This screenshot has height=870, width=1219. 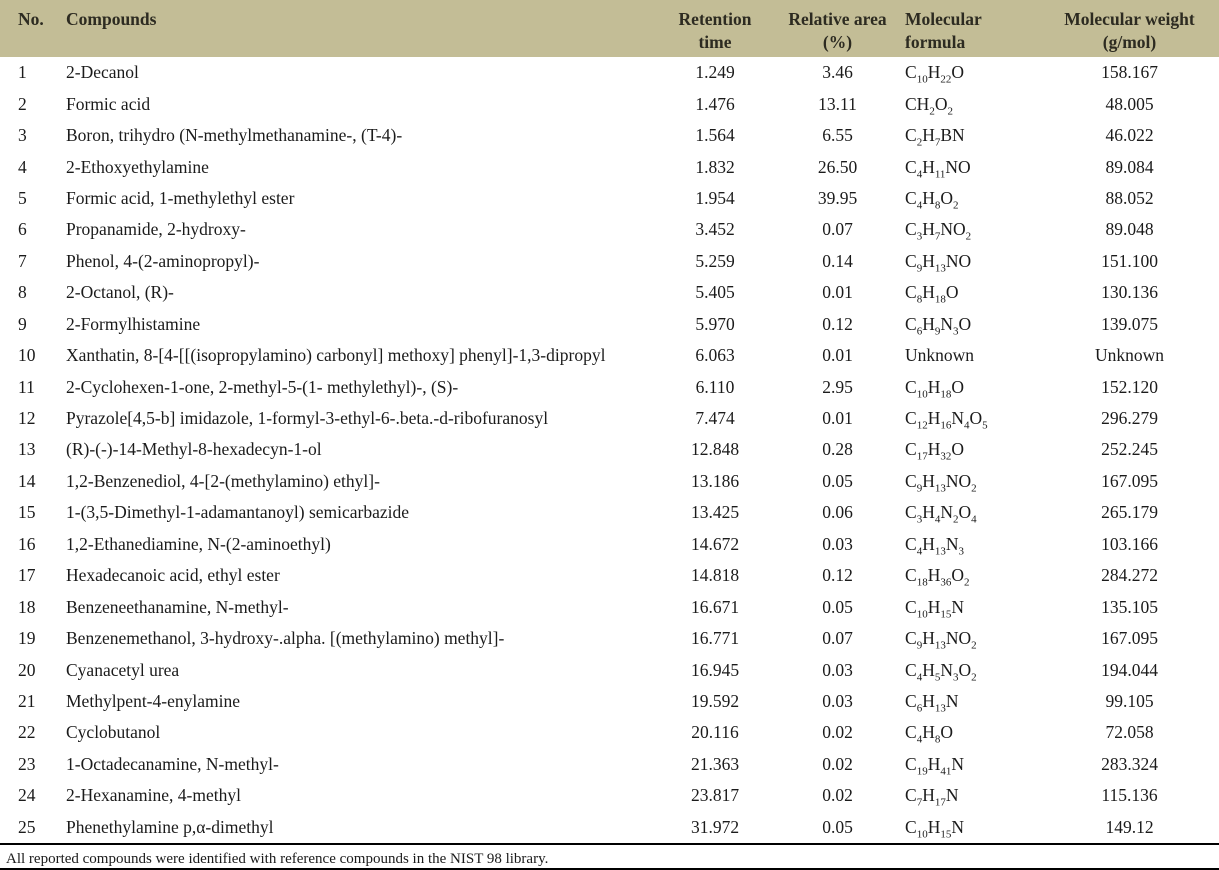 What do you see at coordinates (27, 732) in the screenshot?
I see `cell-no: 22` at bounding box center [27, 732].